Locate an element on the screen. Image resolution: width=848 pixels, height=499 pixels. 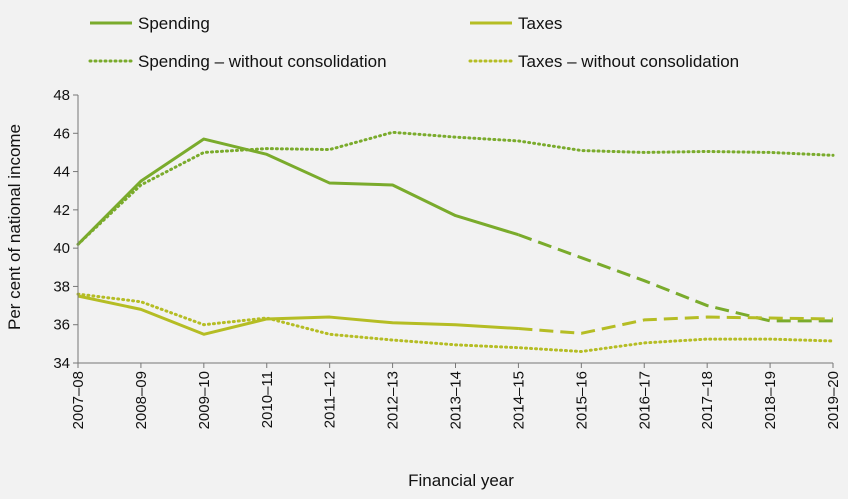
legend-label: Taxes is located at coordinates (540, 23).